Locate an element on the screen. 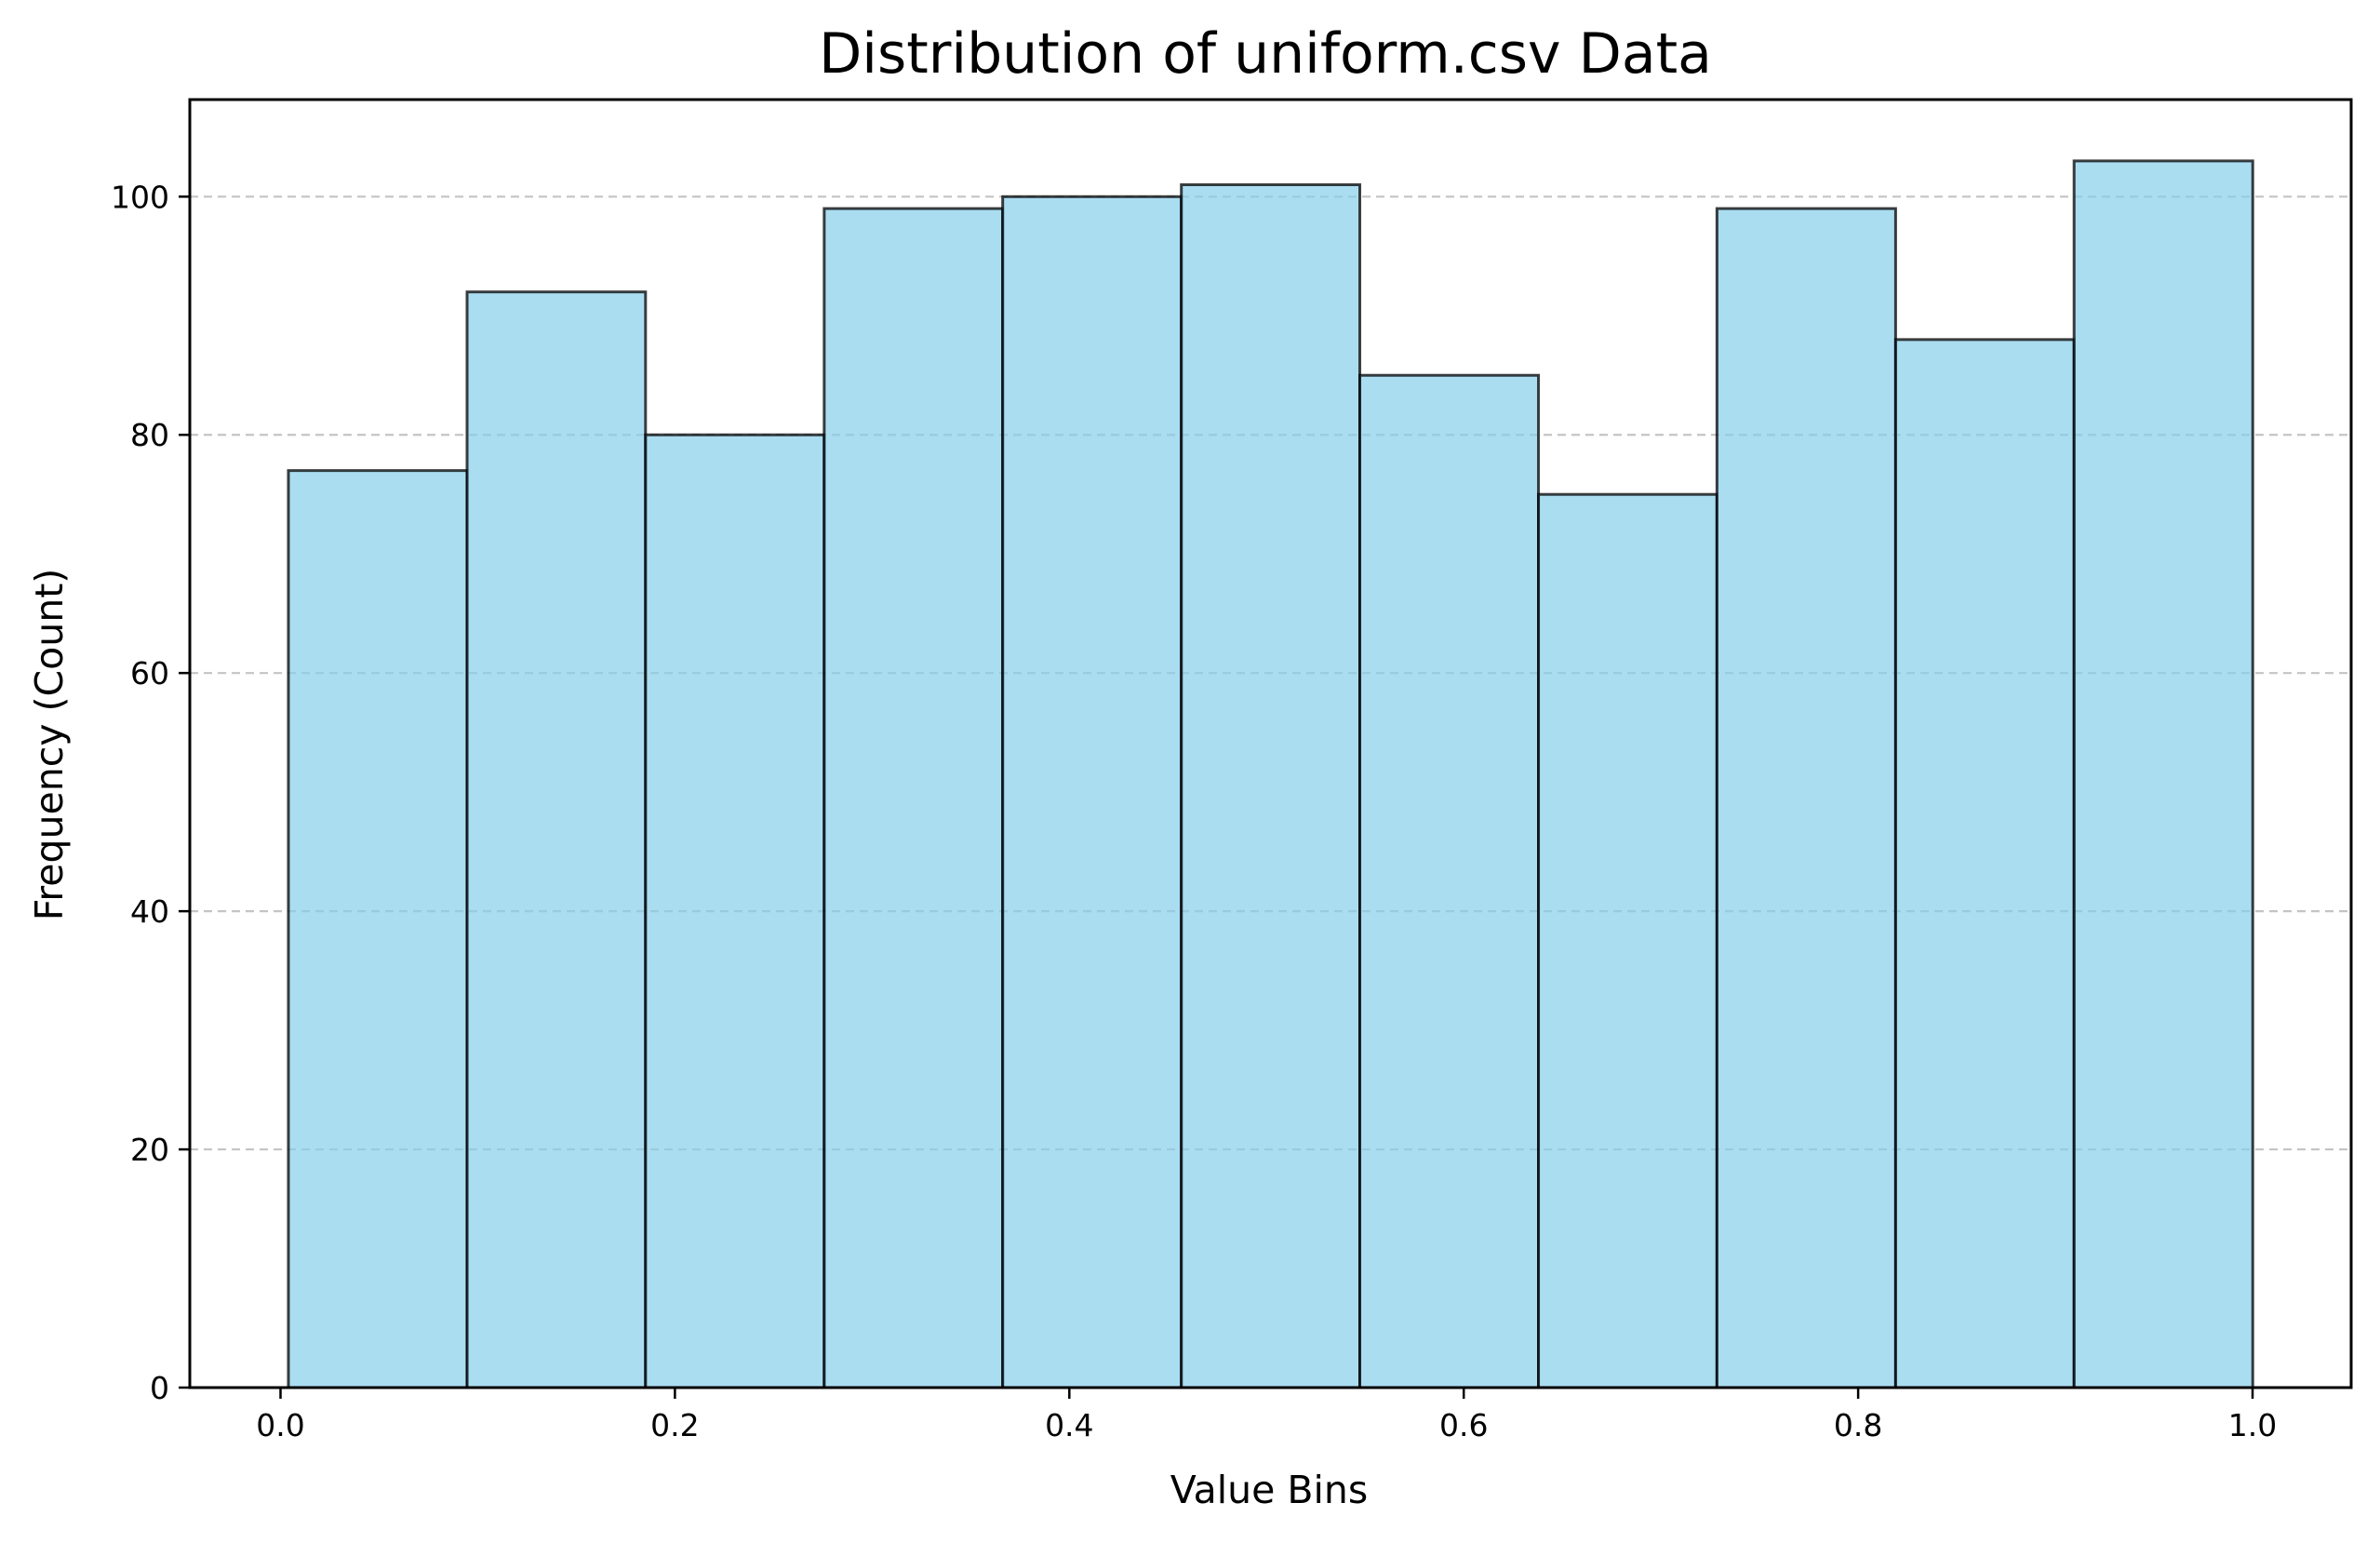 The width and height of the screenshot is (2380, 1543). x-tick-label: 0.2 is located at coordinates (674, 1425).